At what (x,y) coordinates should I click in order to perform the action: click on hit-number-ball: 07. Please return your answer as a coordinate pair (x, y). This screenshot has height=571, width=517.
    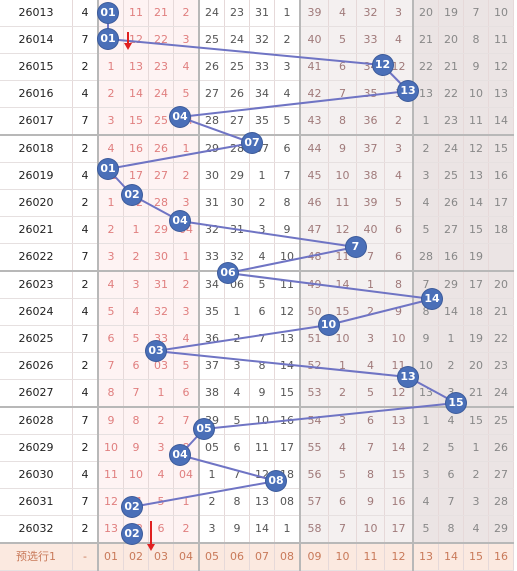
    Looking at the image, I should click on (252, 143).